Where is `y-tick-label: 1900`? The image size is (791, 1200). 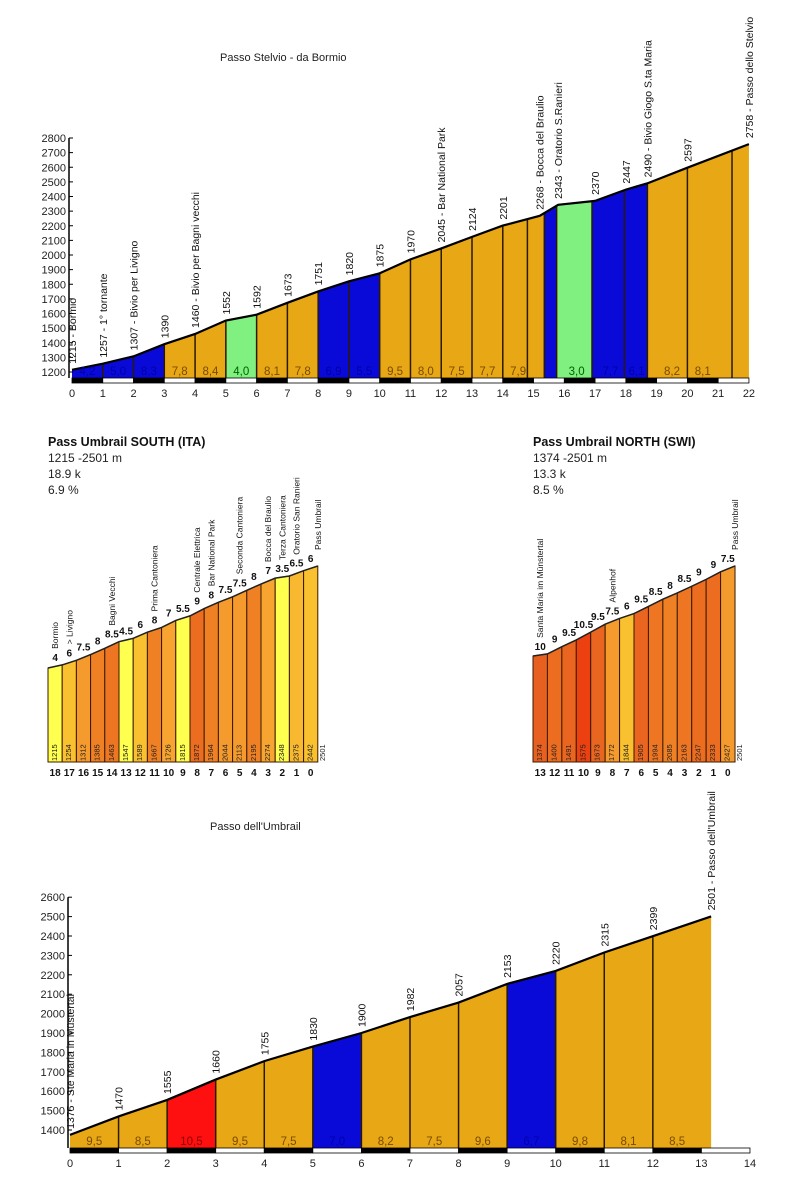 y-tick-label: 1900 is located at coordinates (54, 271).